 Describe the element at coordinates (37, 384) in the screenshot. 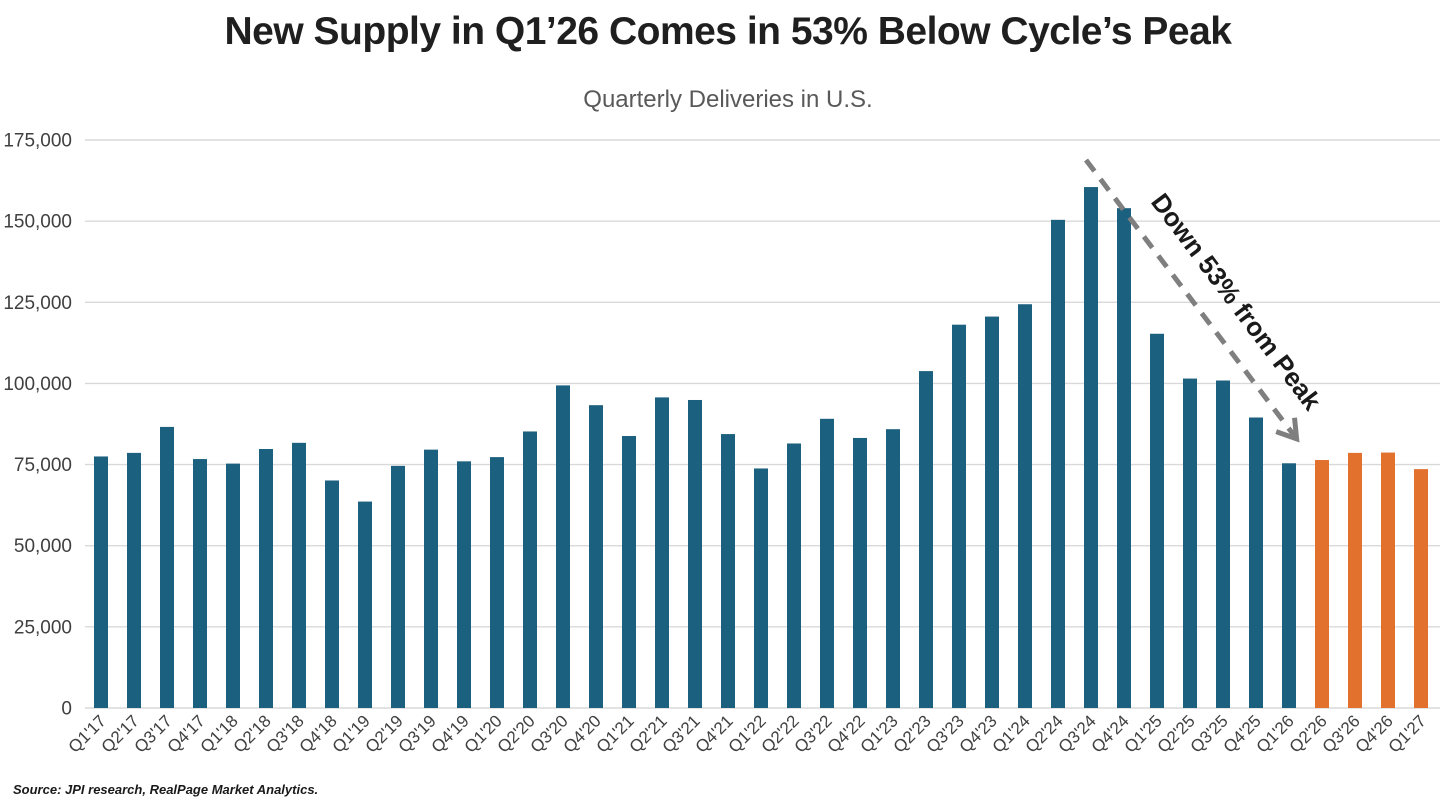

I see `y-tick-label: 100,000` at that location.